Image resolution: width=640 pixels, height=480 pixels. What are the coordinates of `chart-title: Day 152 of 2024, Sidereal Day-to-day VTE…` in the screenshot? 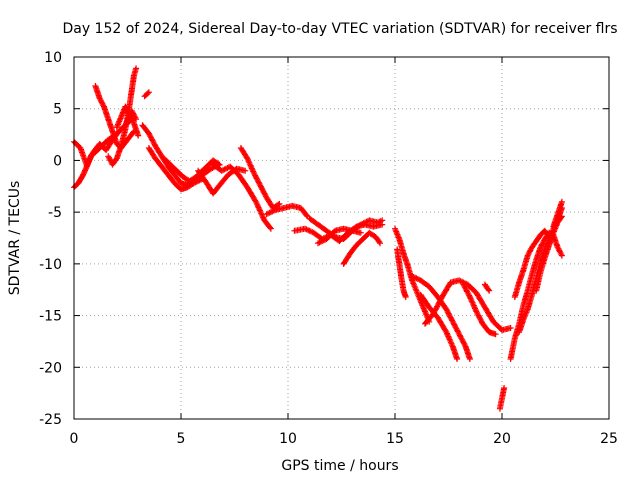 It's located at (339, 29).